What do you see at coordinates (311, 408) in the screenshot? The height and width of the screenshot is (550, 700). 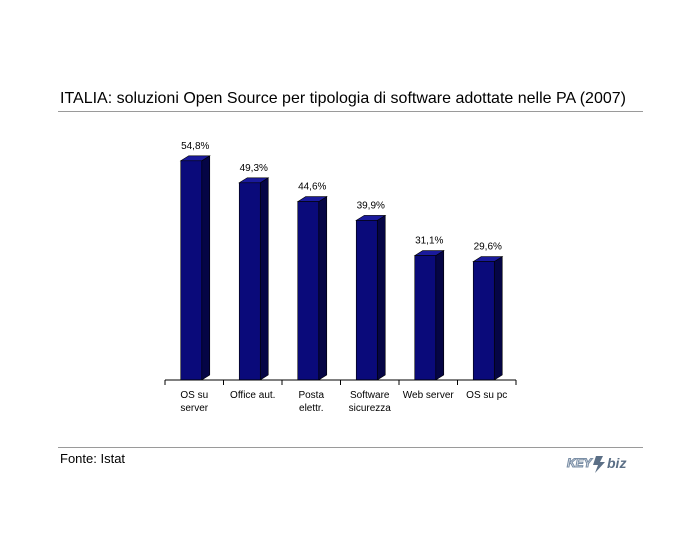 I see `x-tick-label-line: elettr.` at bounding box center [311, 408].